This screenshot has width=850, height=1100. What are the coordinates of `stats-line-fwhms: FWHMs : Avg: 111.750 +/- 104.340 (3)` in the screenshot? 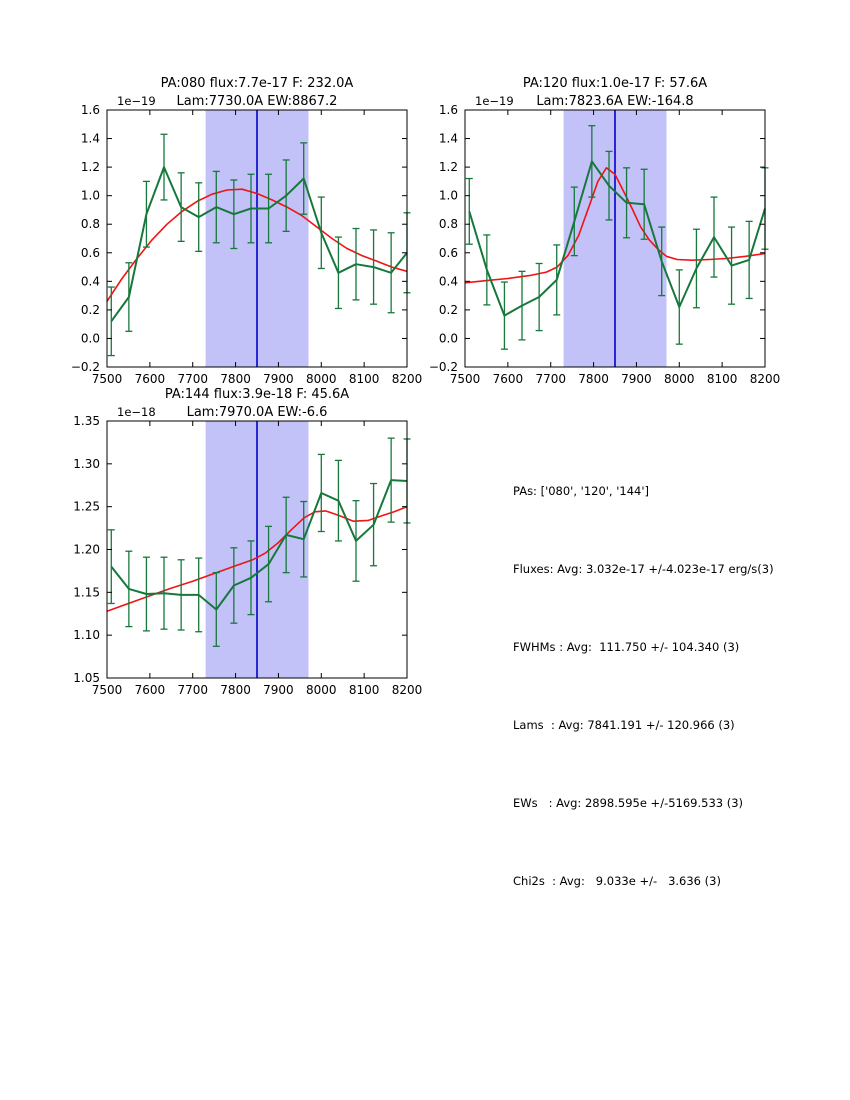 It's located at (626, 647).